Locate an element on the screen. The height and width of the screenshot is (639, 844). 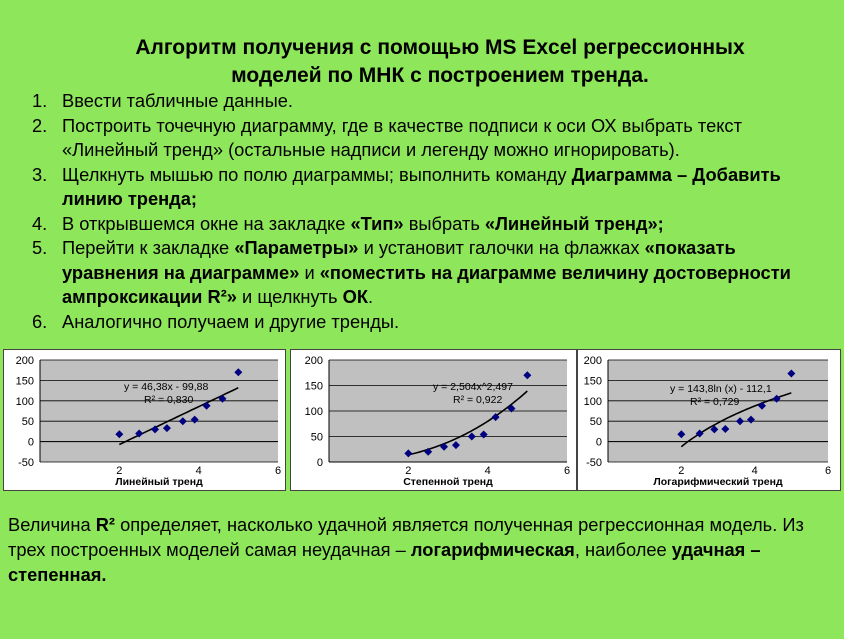
step-item: 1. Ввести табличные данные. is located at coordinates (422, 101).